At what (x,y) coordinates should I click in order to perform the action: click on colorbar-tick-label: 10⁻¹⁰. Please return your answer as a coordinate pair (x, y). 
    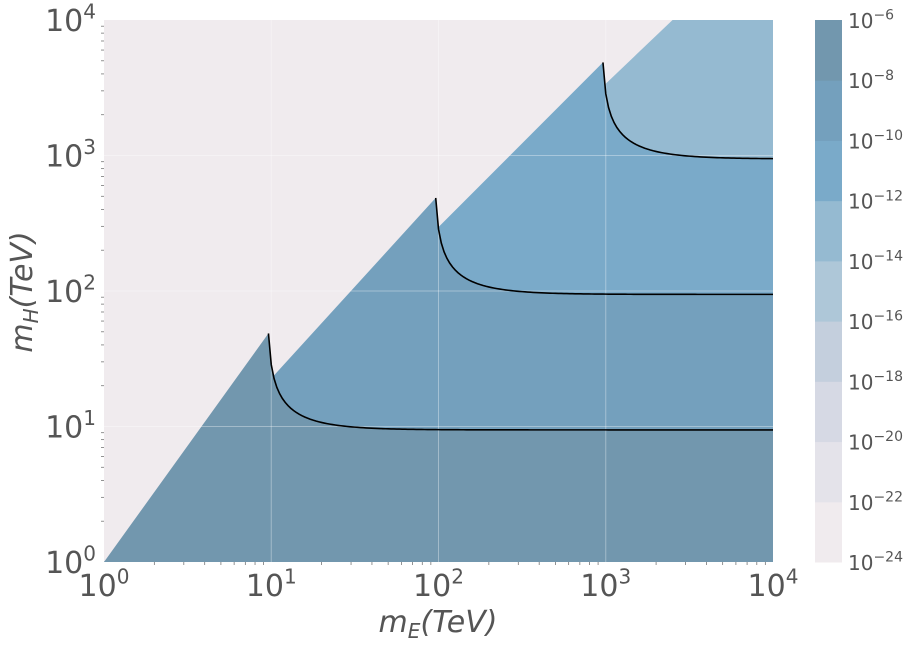
    Looking at the image, I should click on (875, 140).